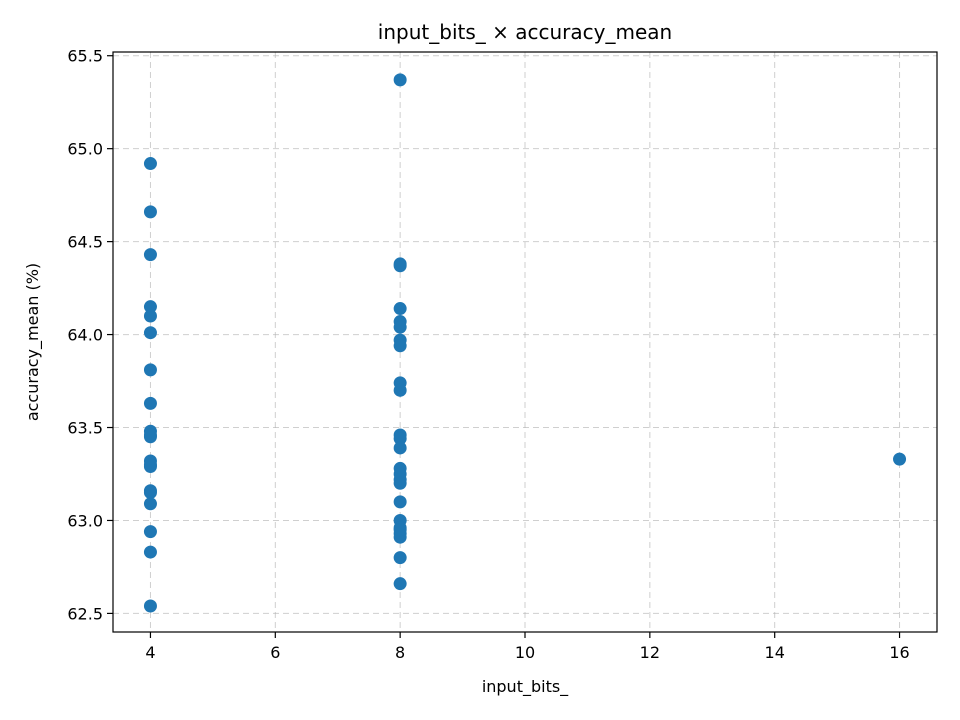  What do you see at coordinates (400, 652) in the screenshot?
I see `x-tick-label: 8` at bounding box center [400, 652].